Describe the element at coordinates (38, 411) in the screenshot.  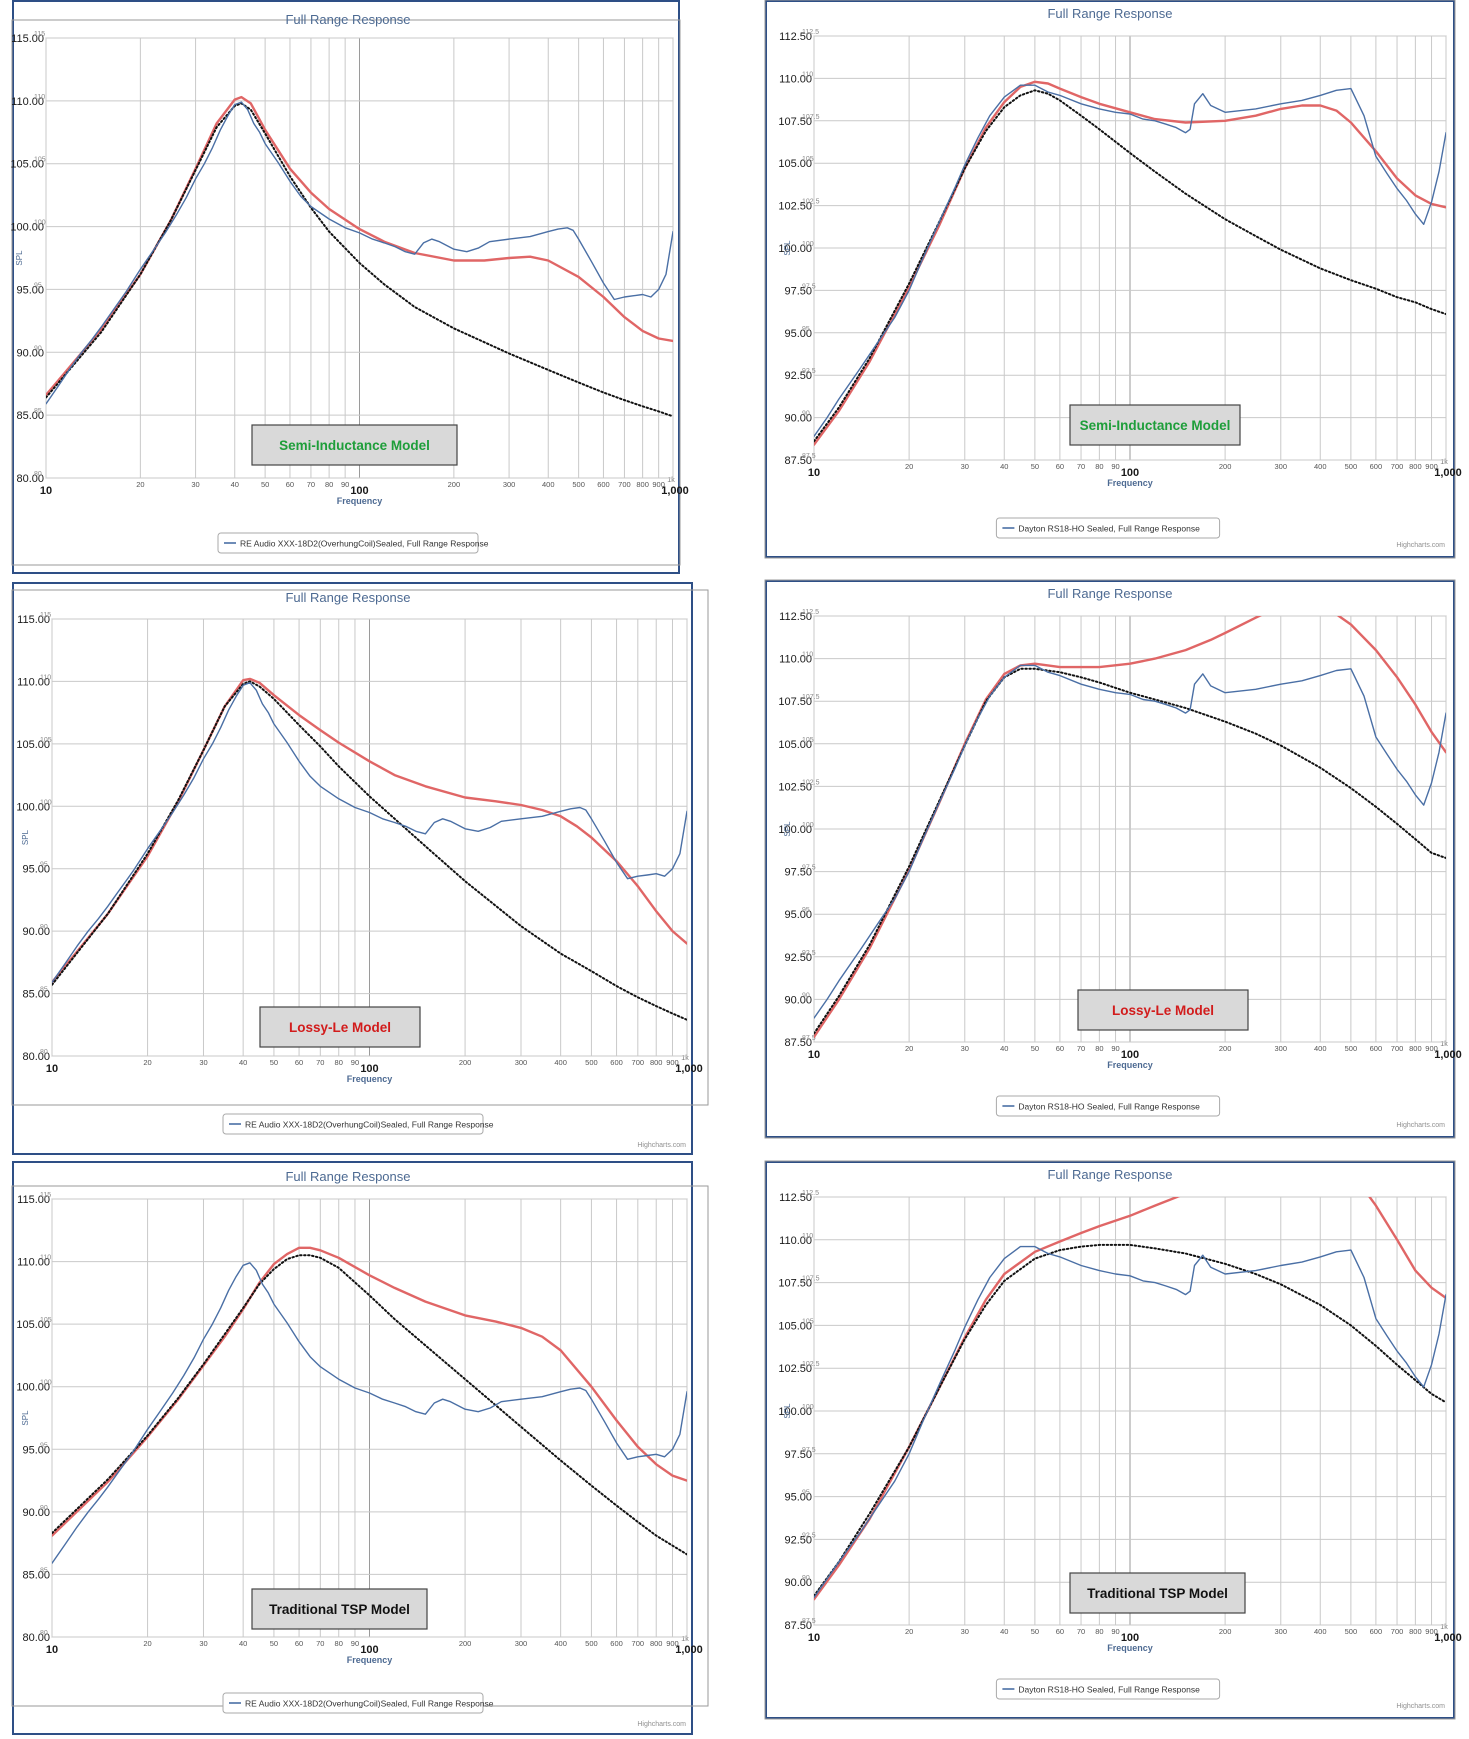
I see `y-tick-ghost-label: 85` at that location.